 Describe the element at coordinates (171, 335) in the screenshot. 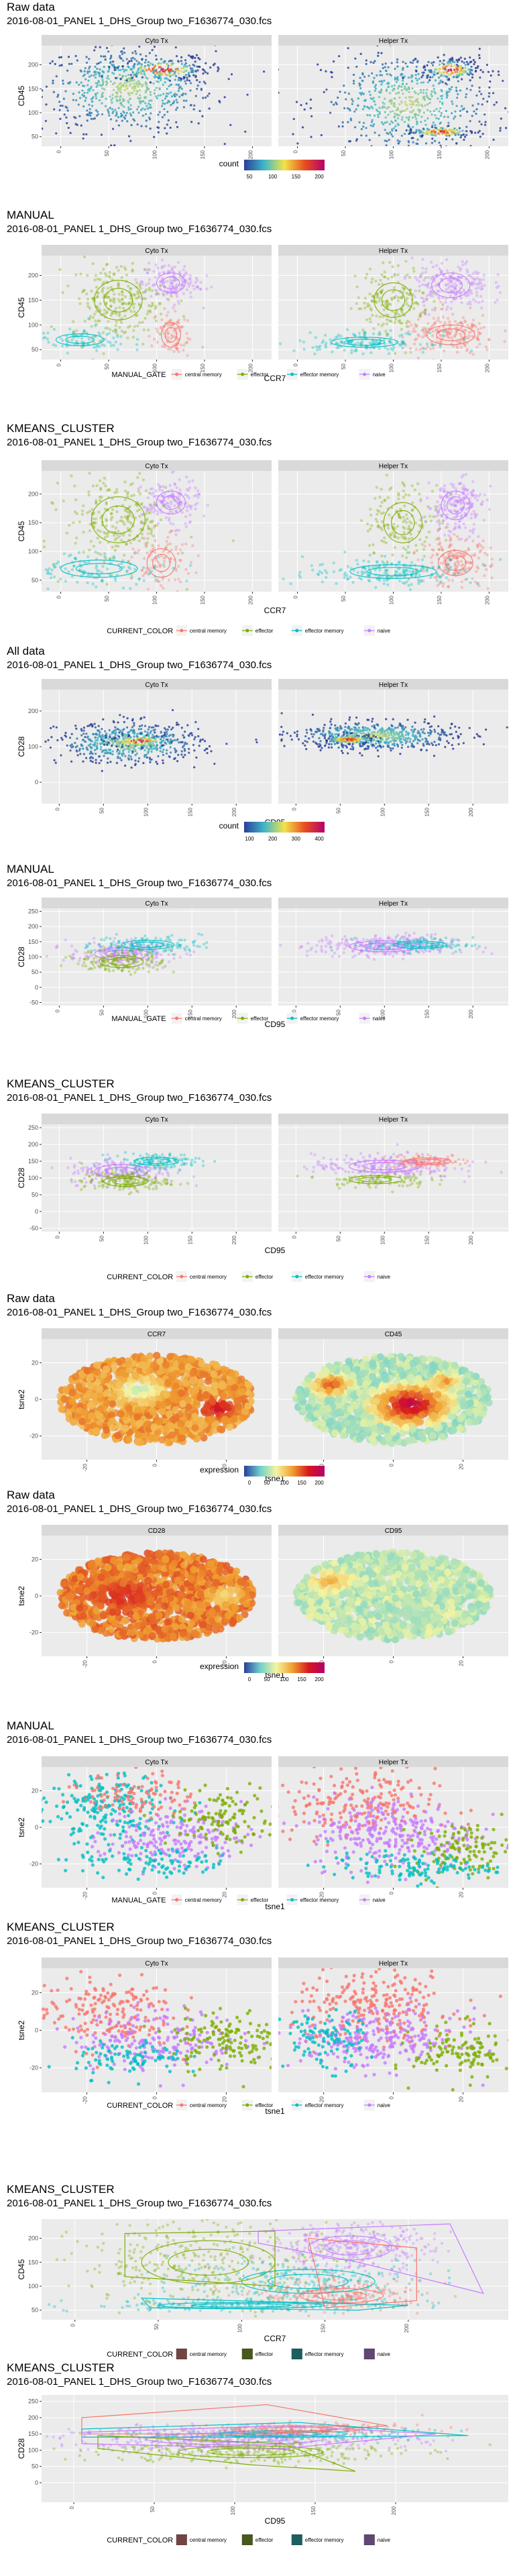

I see `density-contour` at that location.